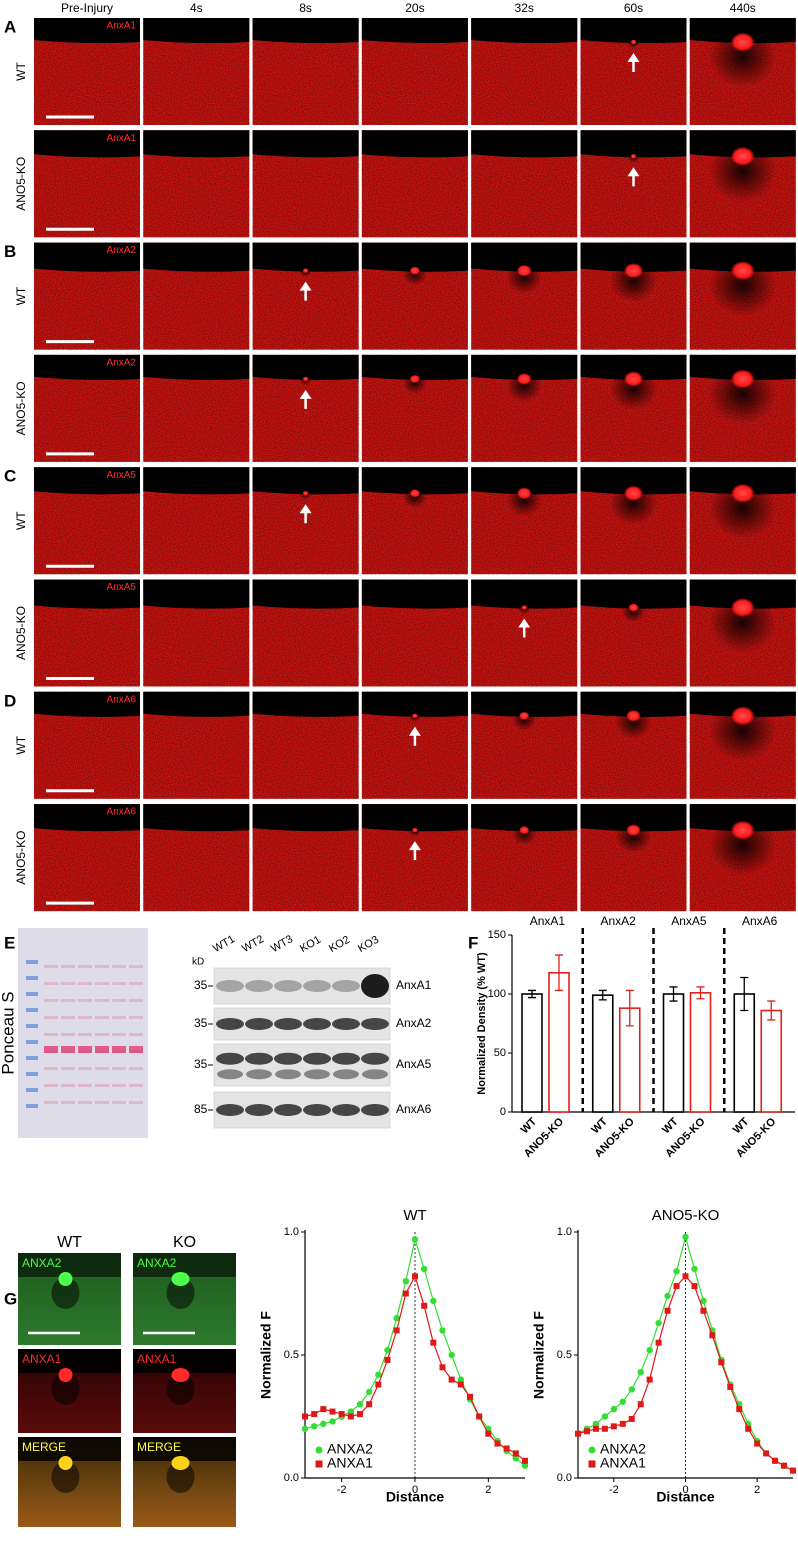  I want to click on x-tick-label: -2, so click(614, 1490).